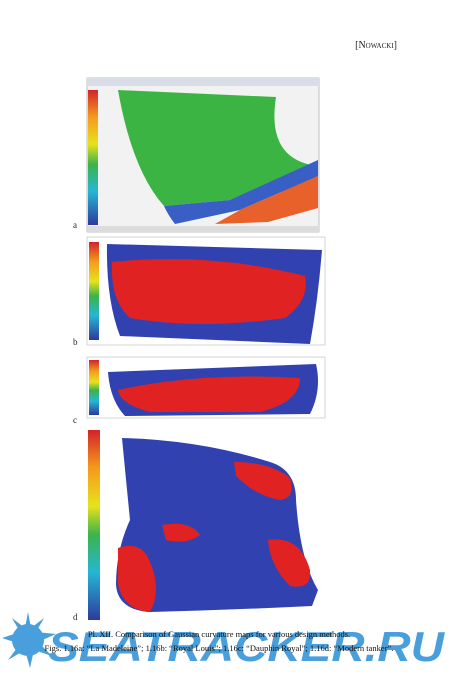  Describe the element at coordinates (203, 525) in the screenshot. I see `figure-d` at that location.